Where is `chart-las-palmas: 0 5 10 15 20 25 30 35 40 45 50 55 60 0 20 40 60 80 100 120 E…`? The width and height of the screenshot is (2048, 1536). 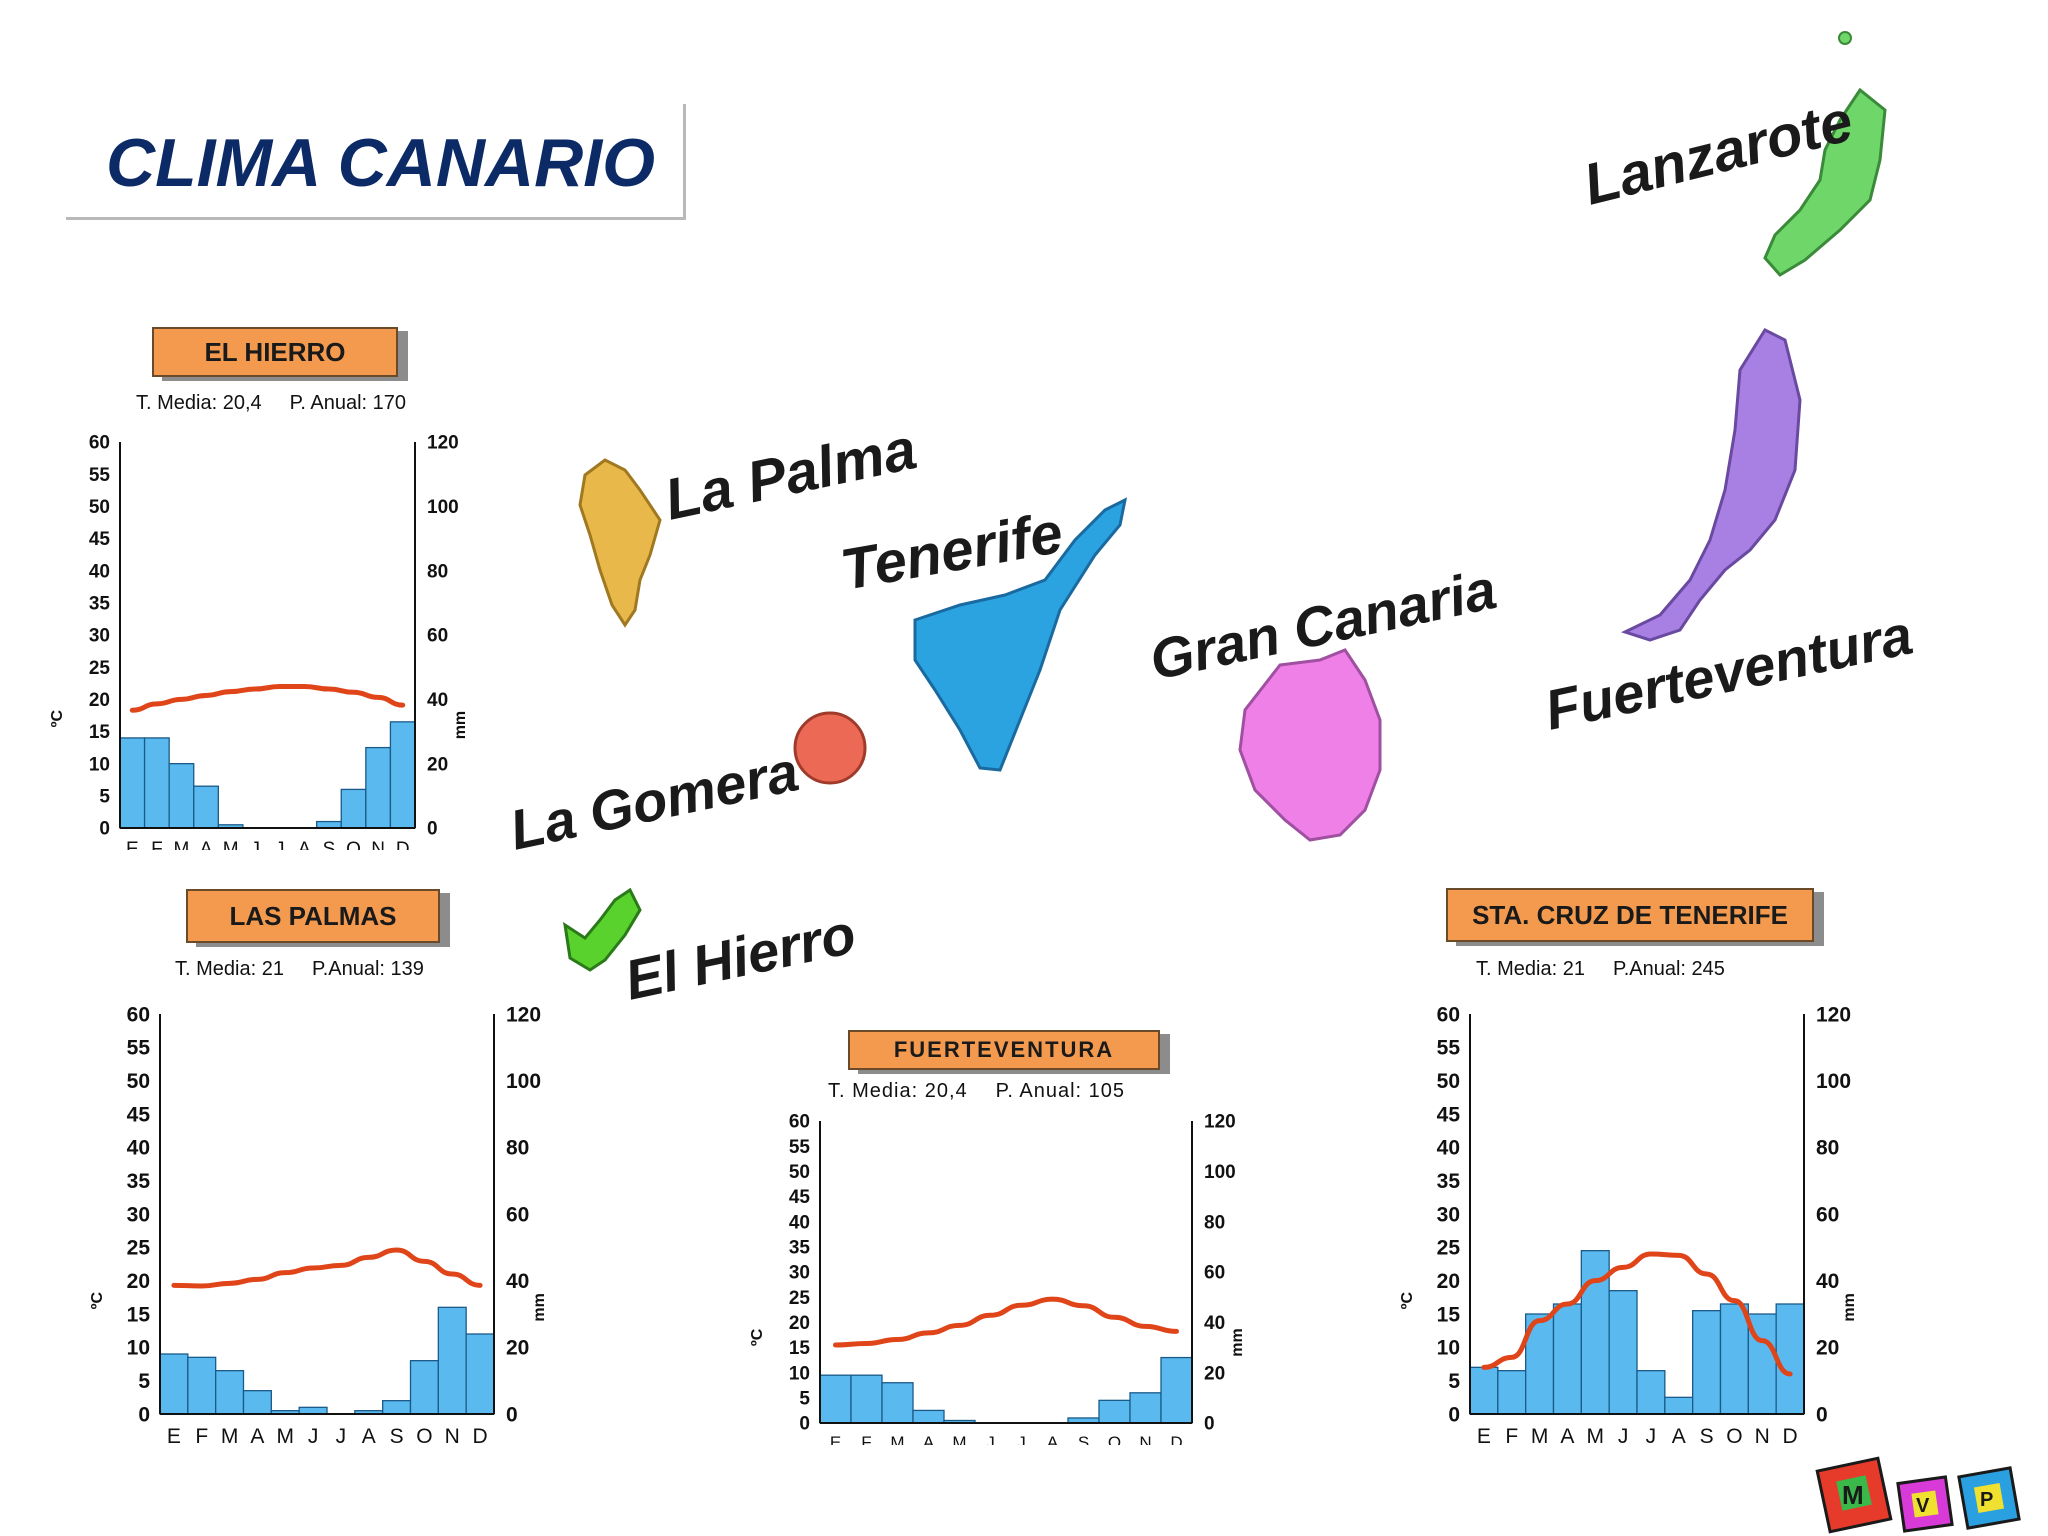 chart-las-palmas: 0 5 10 15 20 25 30 35 40 45 50 55 60 0 20 40 60 80 100 120 E… is located at coordinates (318, 1225).